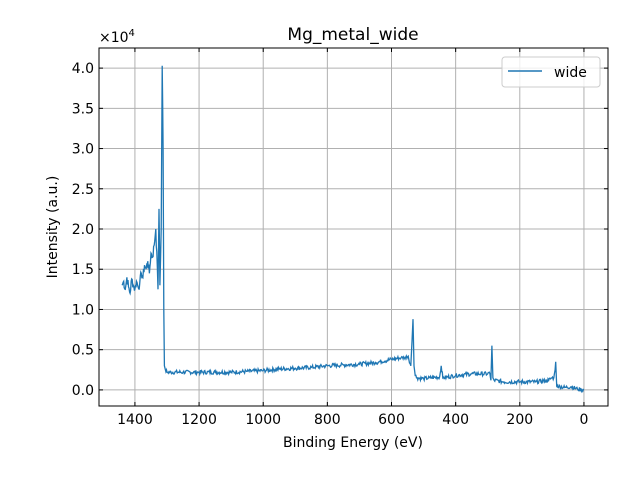  Describe the element at coordinates (570, 73) in the screenshot. I see `legend-label-wide: wide` at that location.